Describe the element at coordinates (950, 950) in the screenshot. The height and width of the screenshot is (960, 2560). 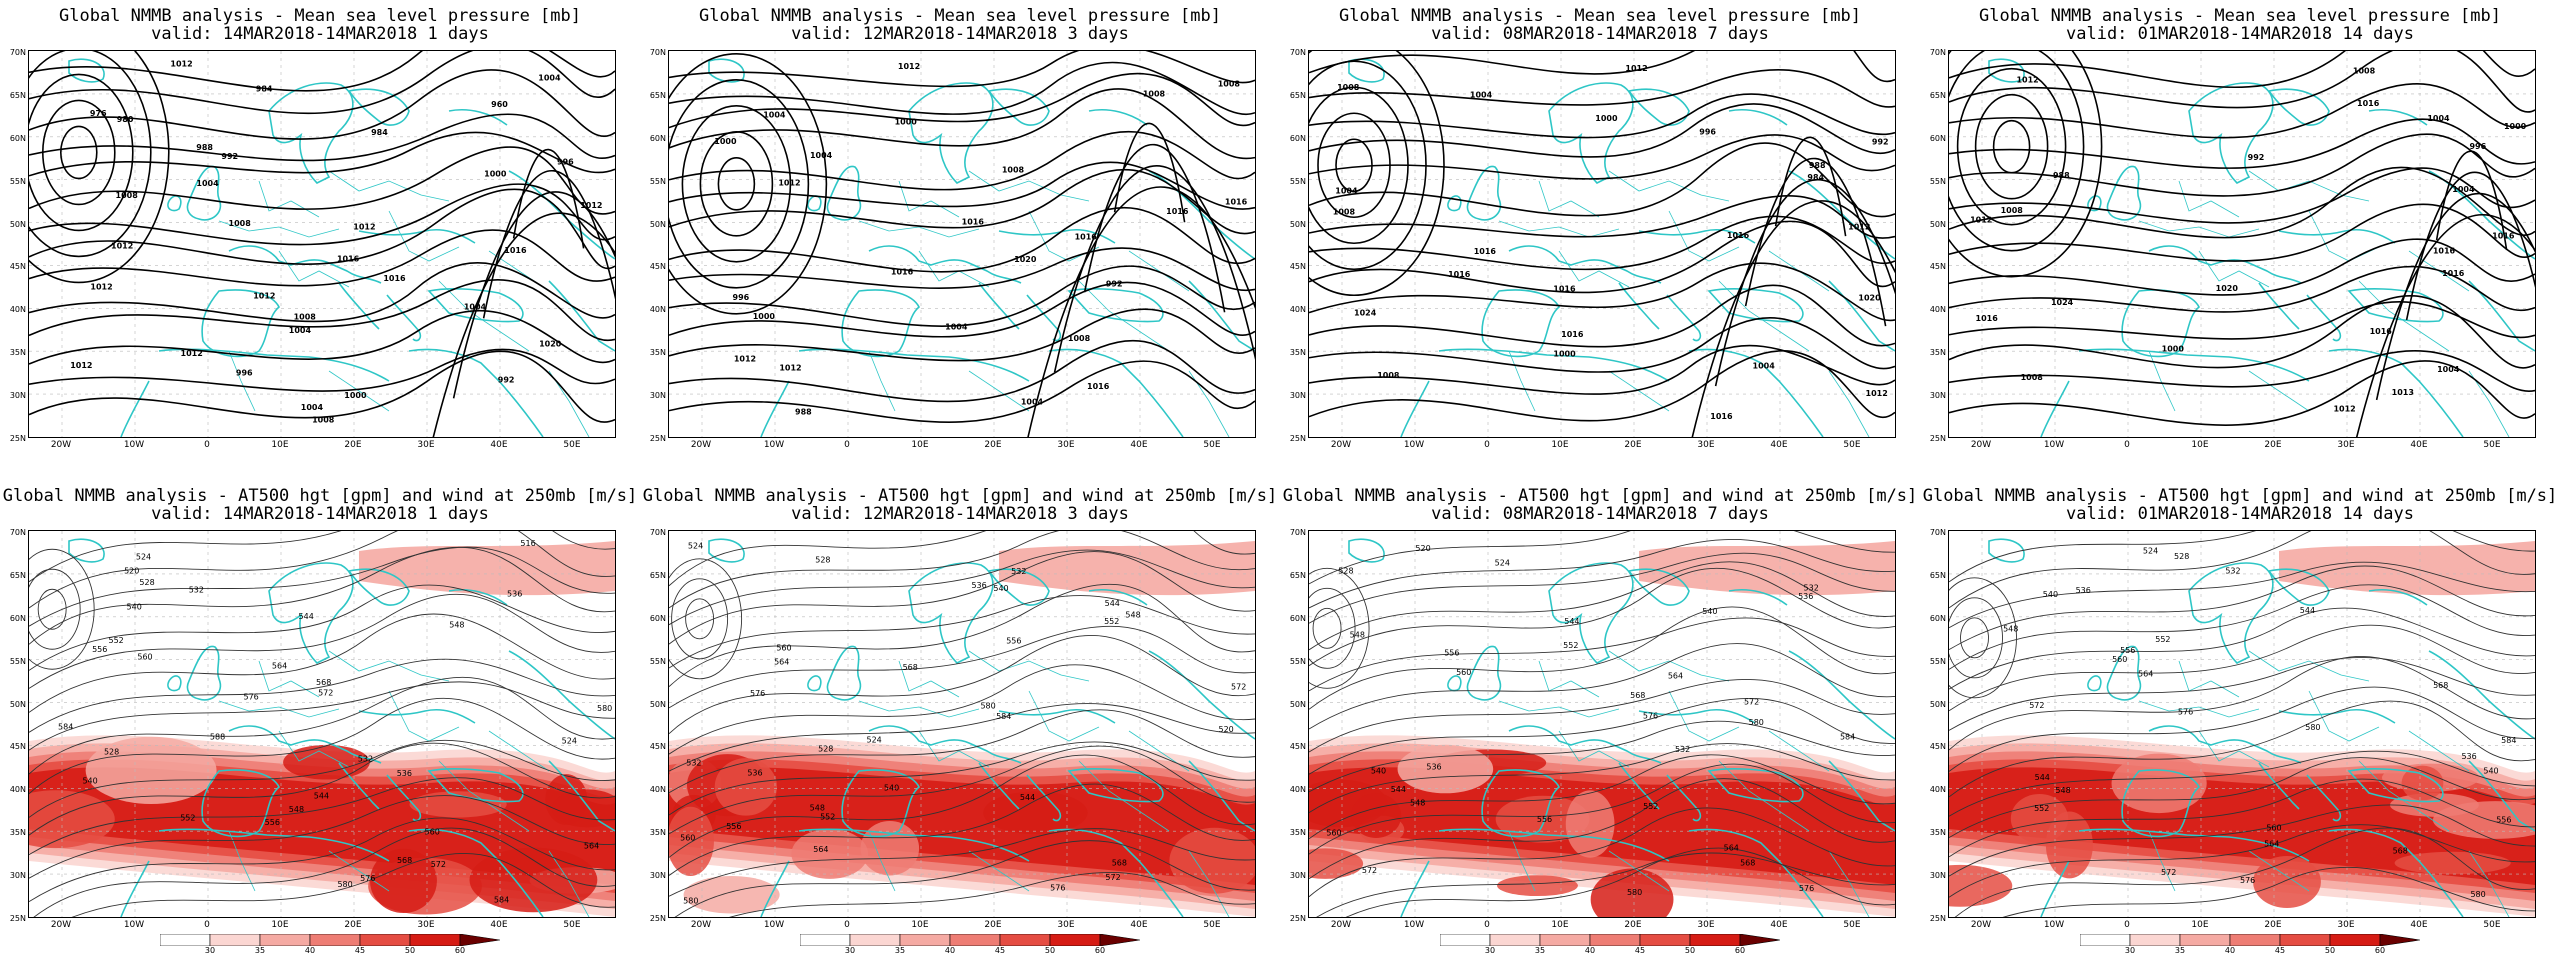
I see `colorbar-tick-label: 40` at that location.